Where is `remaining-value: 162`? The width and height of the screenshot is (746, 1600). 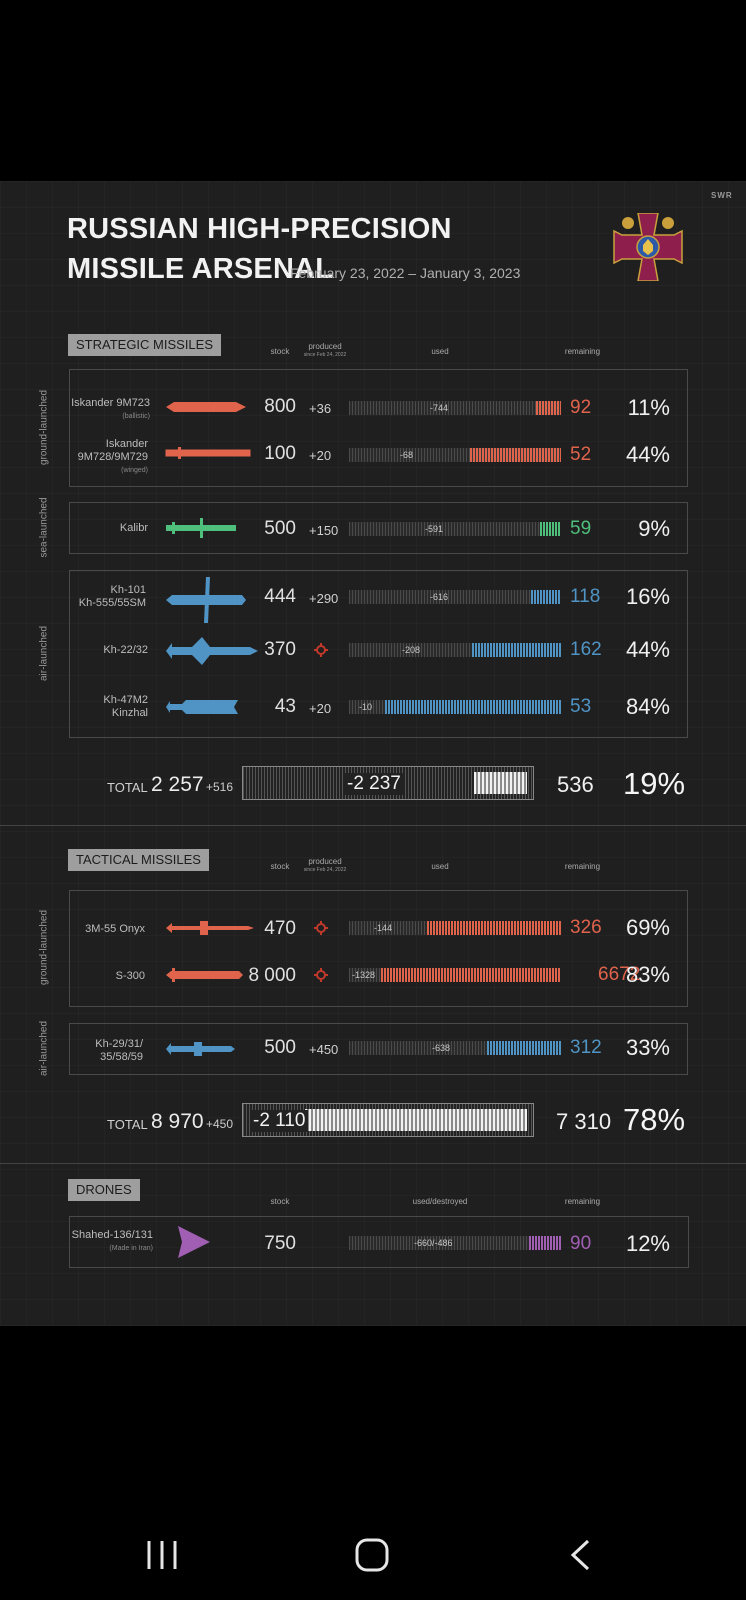
remaining-value: 162 is located at coordinates (586, 649).